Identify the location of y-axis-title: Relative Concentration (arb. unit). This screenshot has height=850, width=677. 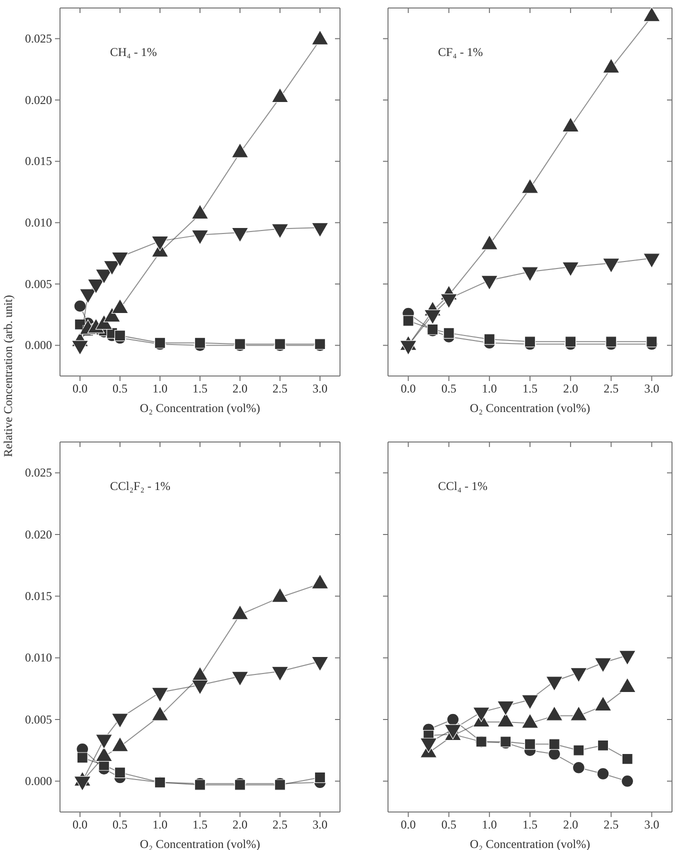
(8, 376).